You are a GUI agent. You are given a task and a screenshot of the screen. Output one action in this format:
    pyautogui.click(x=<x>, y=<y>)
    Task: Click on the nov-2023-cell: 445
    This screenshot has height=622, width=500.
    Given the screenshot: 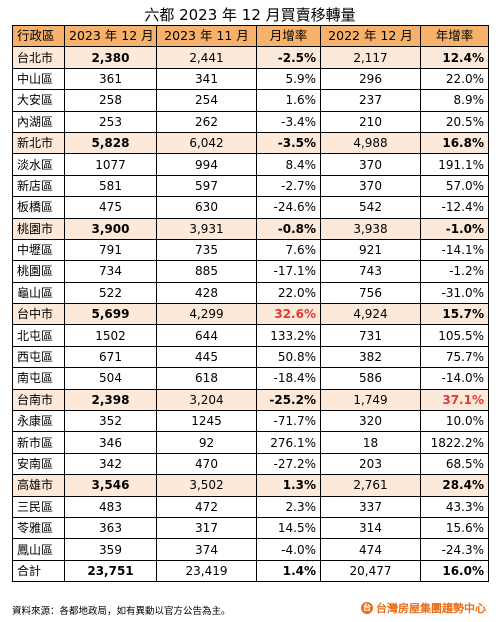 What is the action you would take?
    pyautogui.click(x=206, y=357)
    